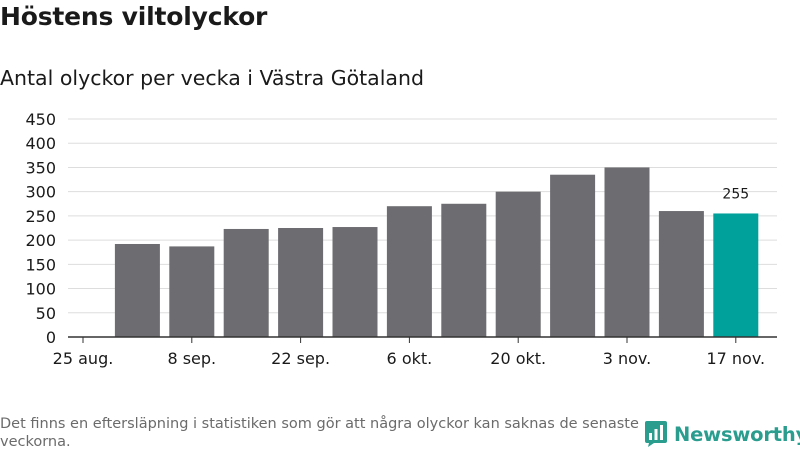 The width and height of the screenshot is (800, 451). Describe the element at coordinates (736, 275) in the screenshot. I see `bar-highlight` at that location.